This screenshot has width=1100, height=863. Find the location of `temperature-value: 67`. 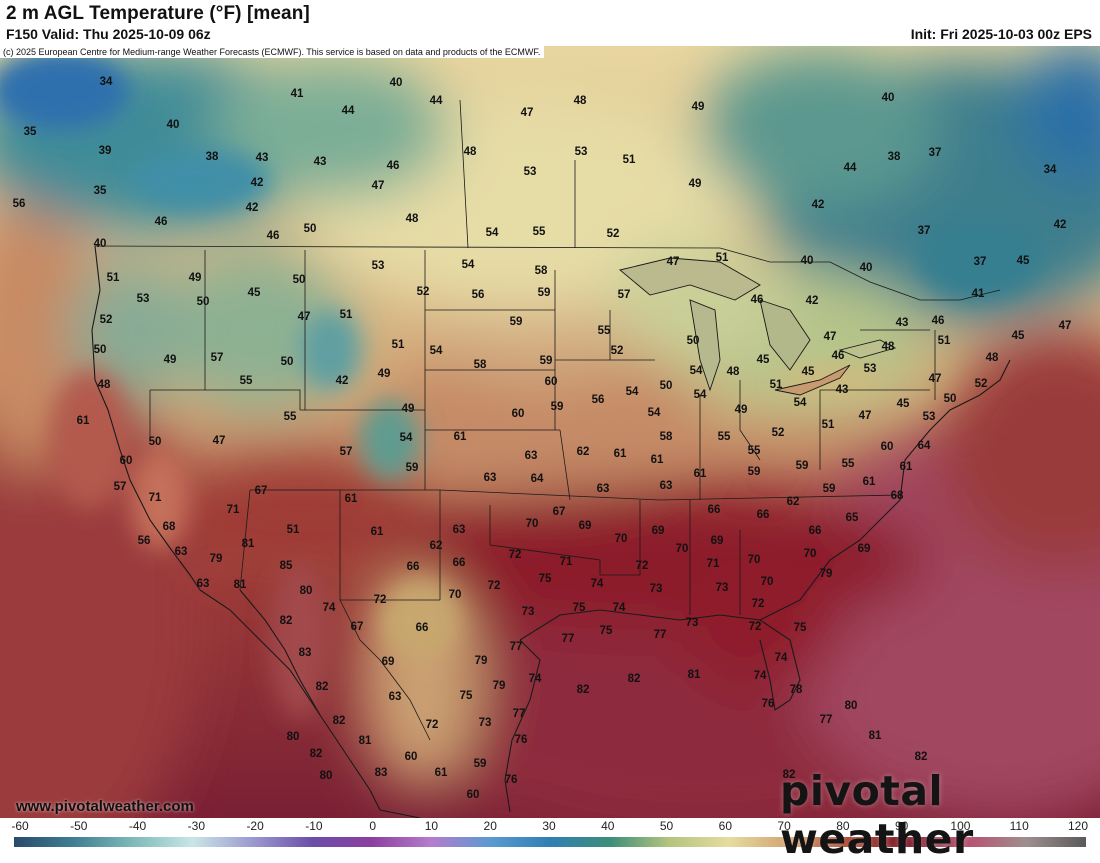

temperature-value: 67 is located at coordinates (261, 491).